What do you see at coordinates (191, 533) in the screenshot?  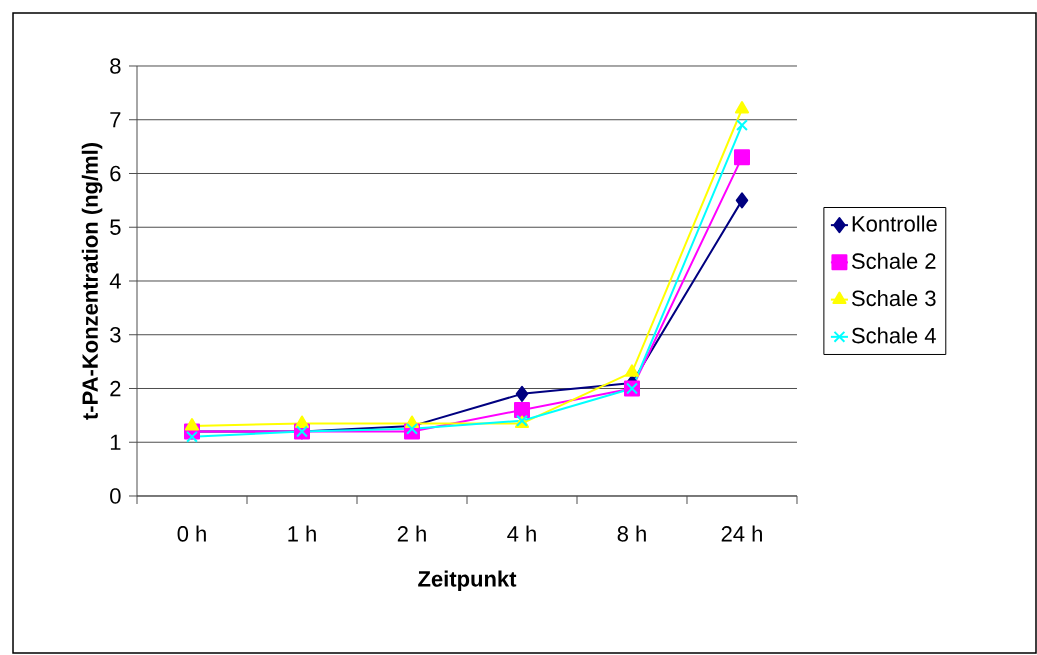 I see `x-tick-label: 0 h` at bounding box center [191, 533].